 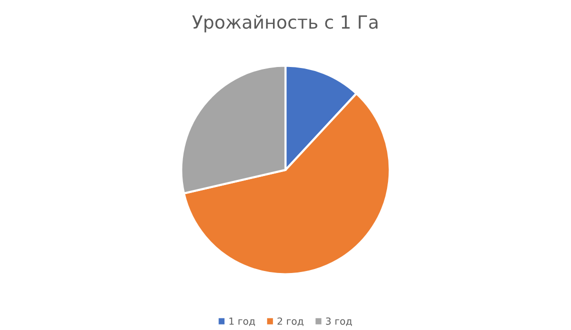 I want to click on legend-label: 3 год, so click(x=339, y=321).